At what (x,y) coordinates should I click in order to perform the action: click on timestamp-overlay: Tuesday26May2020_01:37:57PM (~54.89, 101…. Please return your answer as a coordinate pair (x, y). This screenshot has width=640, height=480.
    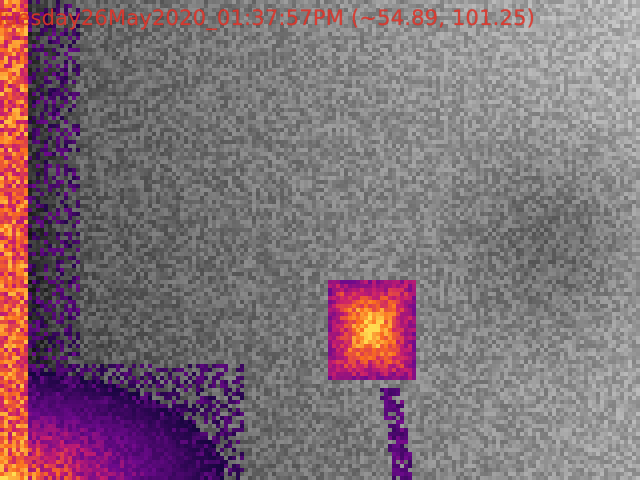
    Looking at the image, I should click on (268, 18).